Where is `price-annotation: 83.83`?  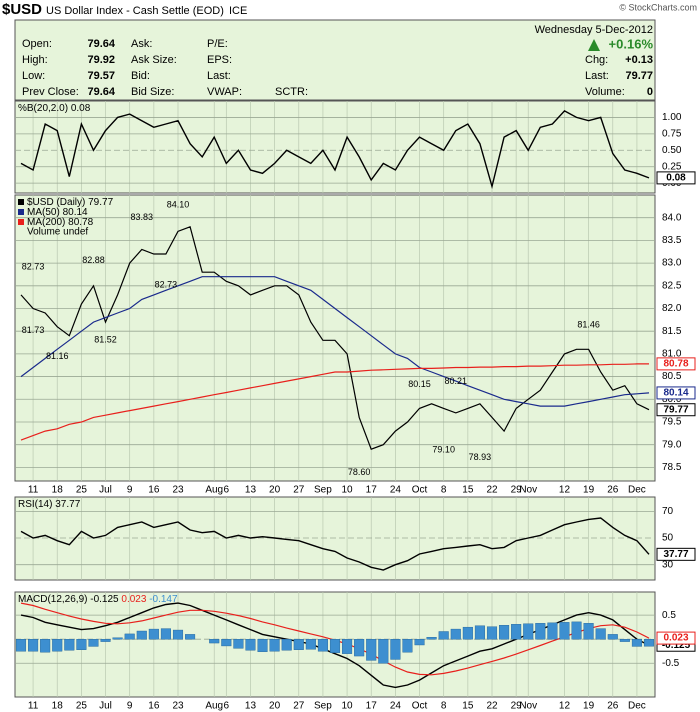
price-annotation: 83.83 is located at coordinates (142, 217).